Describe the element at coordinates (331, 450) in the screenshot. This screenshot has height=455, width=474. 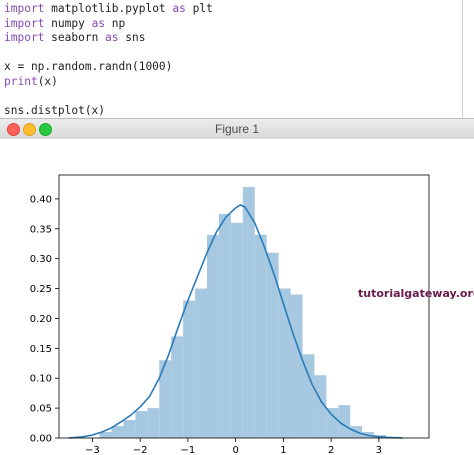
I see `x-tick-label: 2` at that location.